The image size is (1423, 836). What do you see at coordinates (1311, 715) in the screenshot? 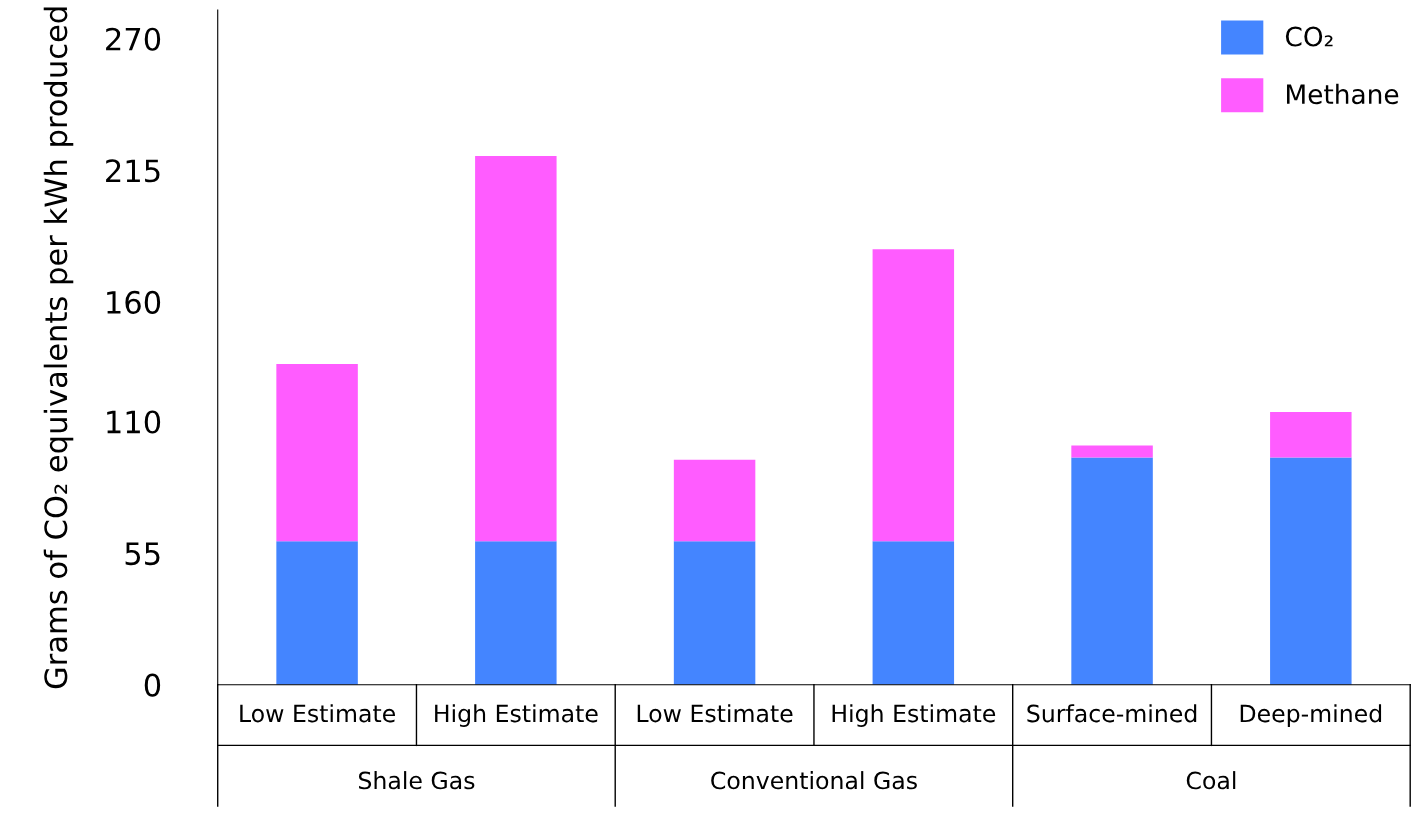
I see `x-tick-label: Deep-mined` at bounding box center [1311, 715].